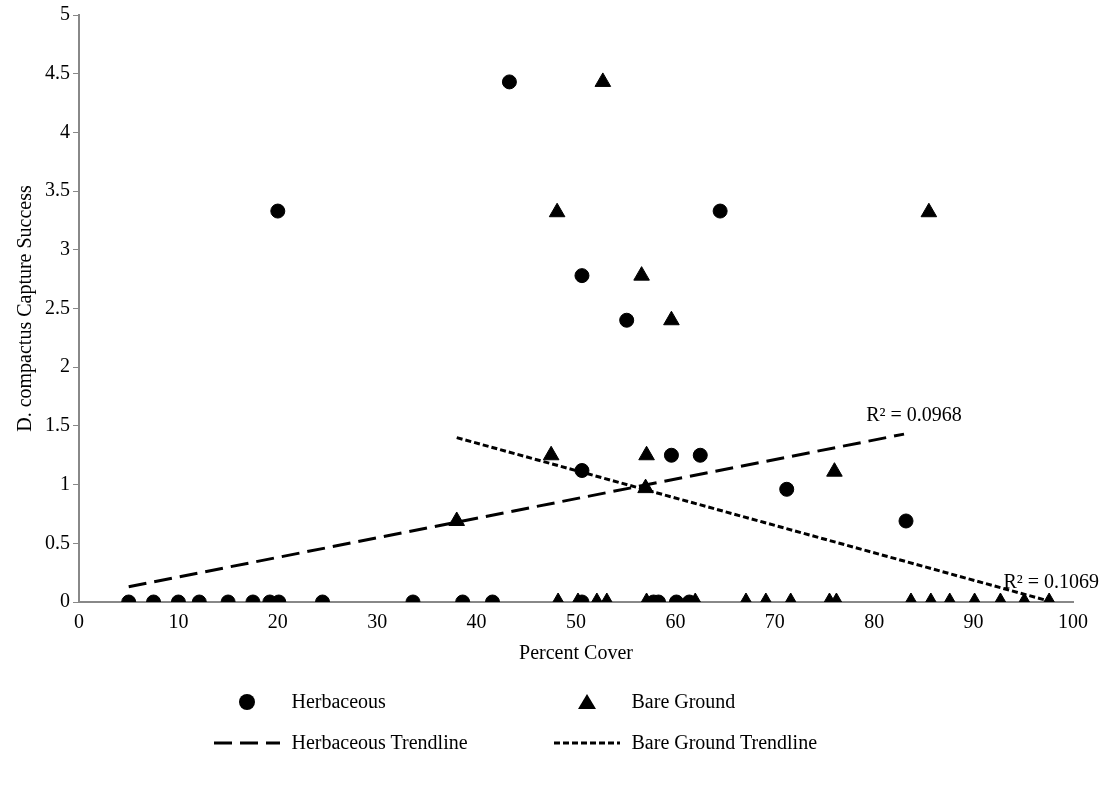  I want to click on y-tick-label: 0.5, so click(57, 541).